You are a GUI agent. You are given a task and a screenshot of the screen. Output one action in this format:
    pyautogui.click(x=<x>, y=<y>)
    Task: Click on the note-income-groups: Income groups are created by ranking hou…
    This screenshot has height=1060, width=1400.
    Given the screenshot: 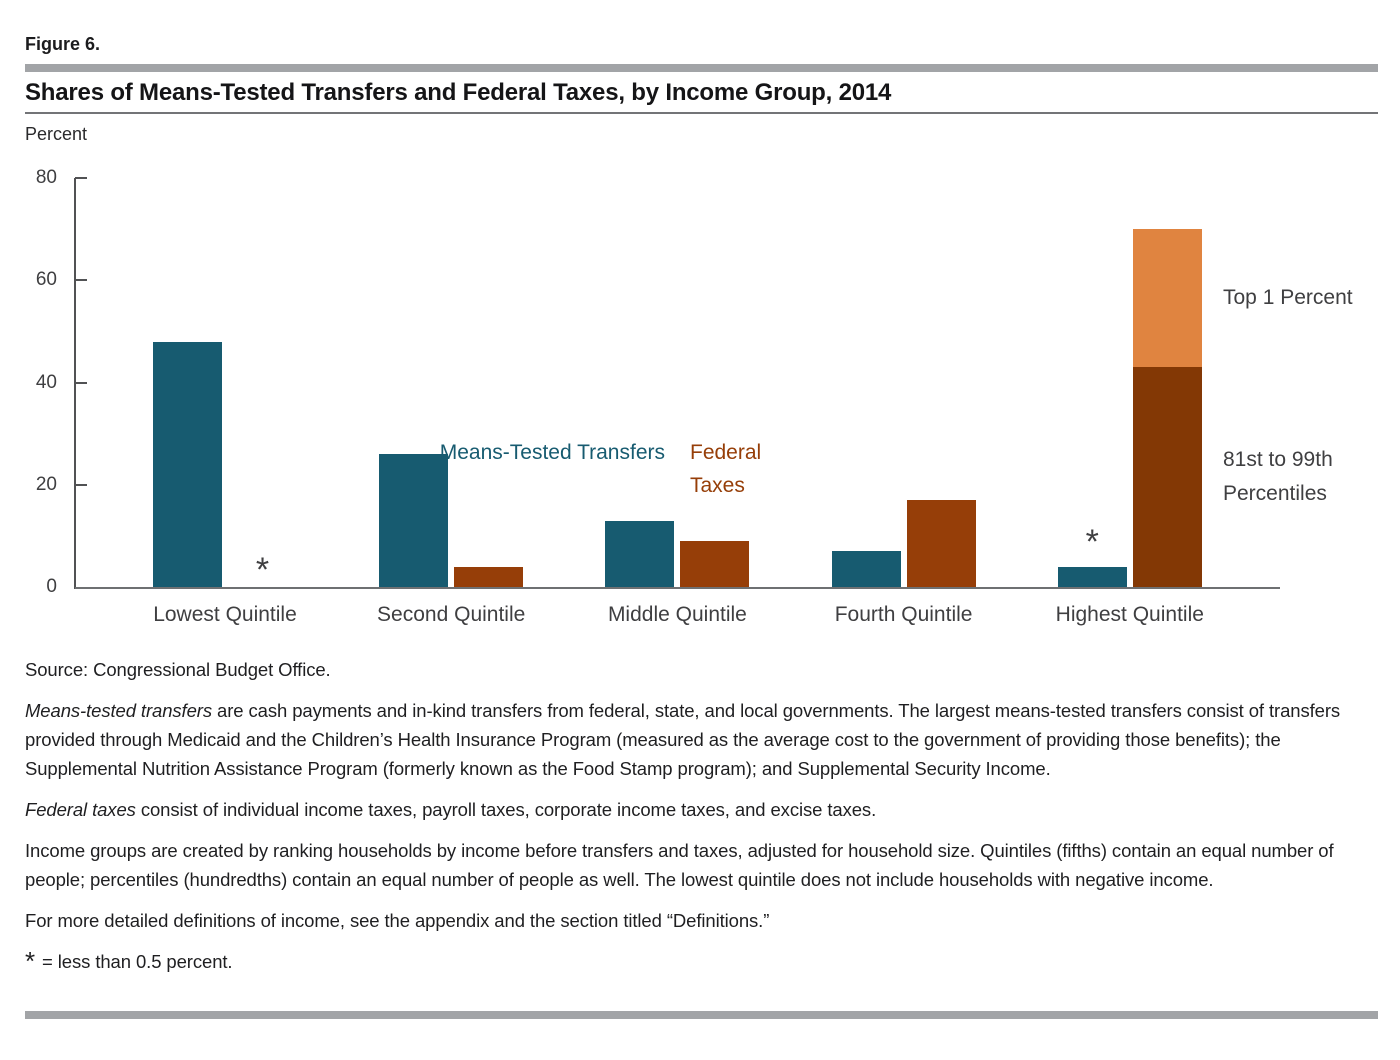 What is the action you would take?
    pyautogui.click(x=679, y=865)
    